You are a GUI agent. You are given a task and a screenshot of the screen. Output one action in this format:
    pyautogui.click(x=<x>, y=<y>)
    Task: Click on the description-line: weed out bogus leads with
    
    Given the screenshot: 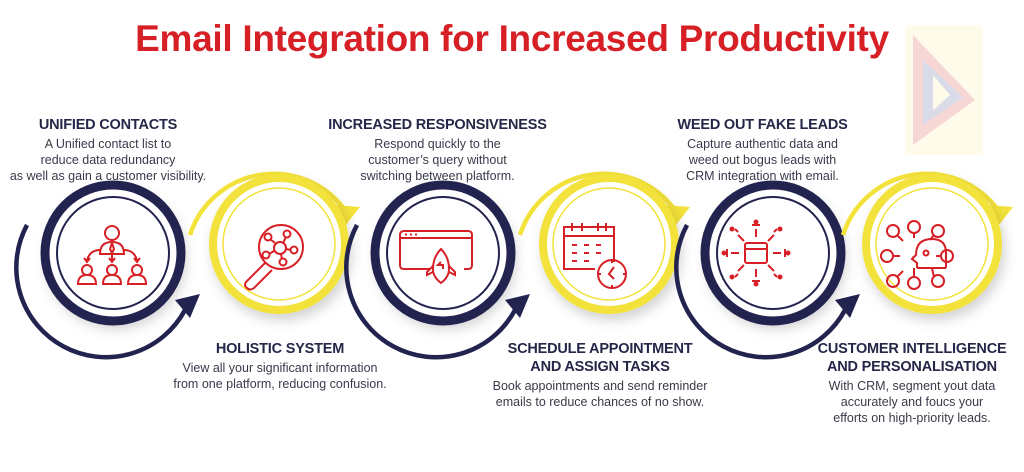 What is the action you would take?
    pyautogui.click(x=762, y=160)
    